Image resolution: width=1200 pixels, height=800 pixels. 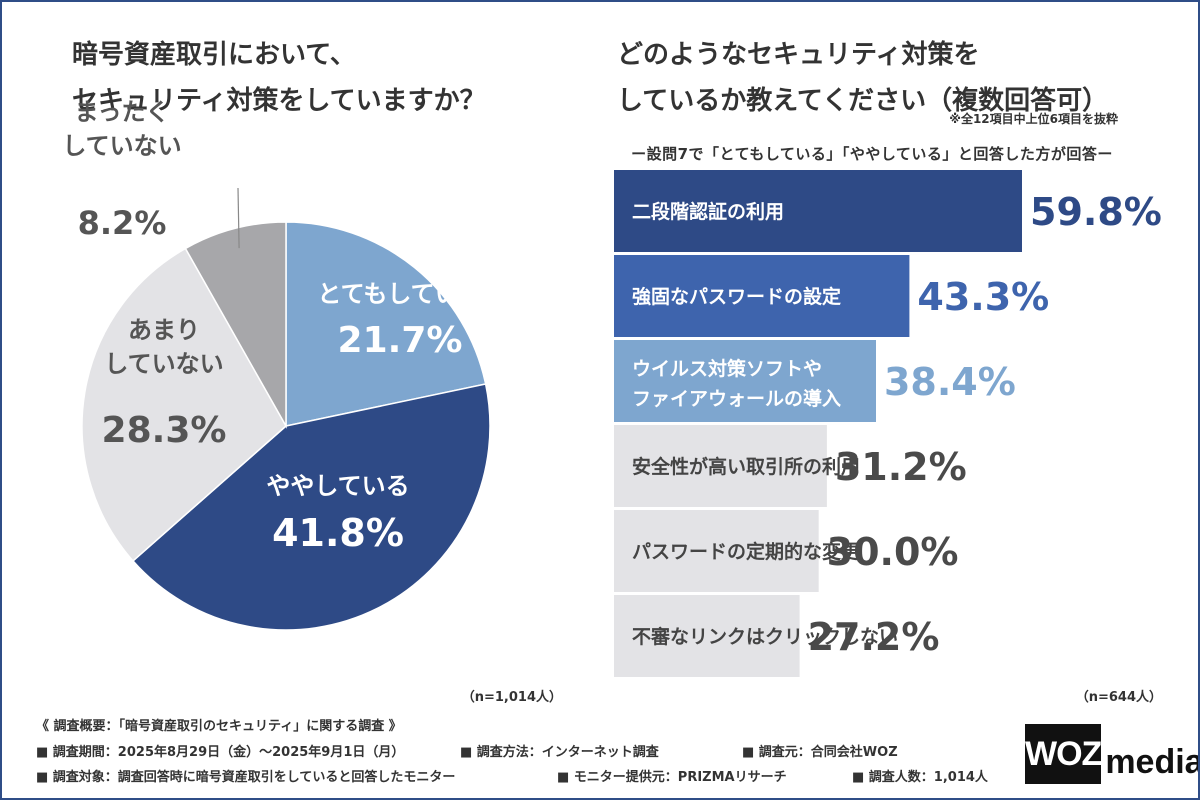 I want to click on left-question-line1: 暗号資産取引において、, so click(x=214, y=55).